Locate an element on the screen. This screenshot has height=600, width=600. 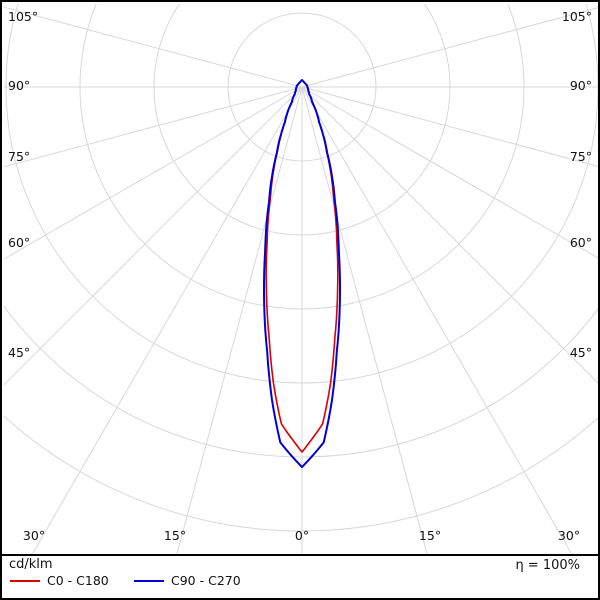
legend-swatch-c0-c180 is located at coordinates (25, 581).